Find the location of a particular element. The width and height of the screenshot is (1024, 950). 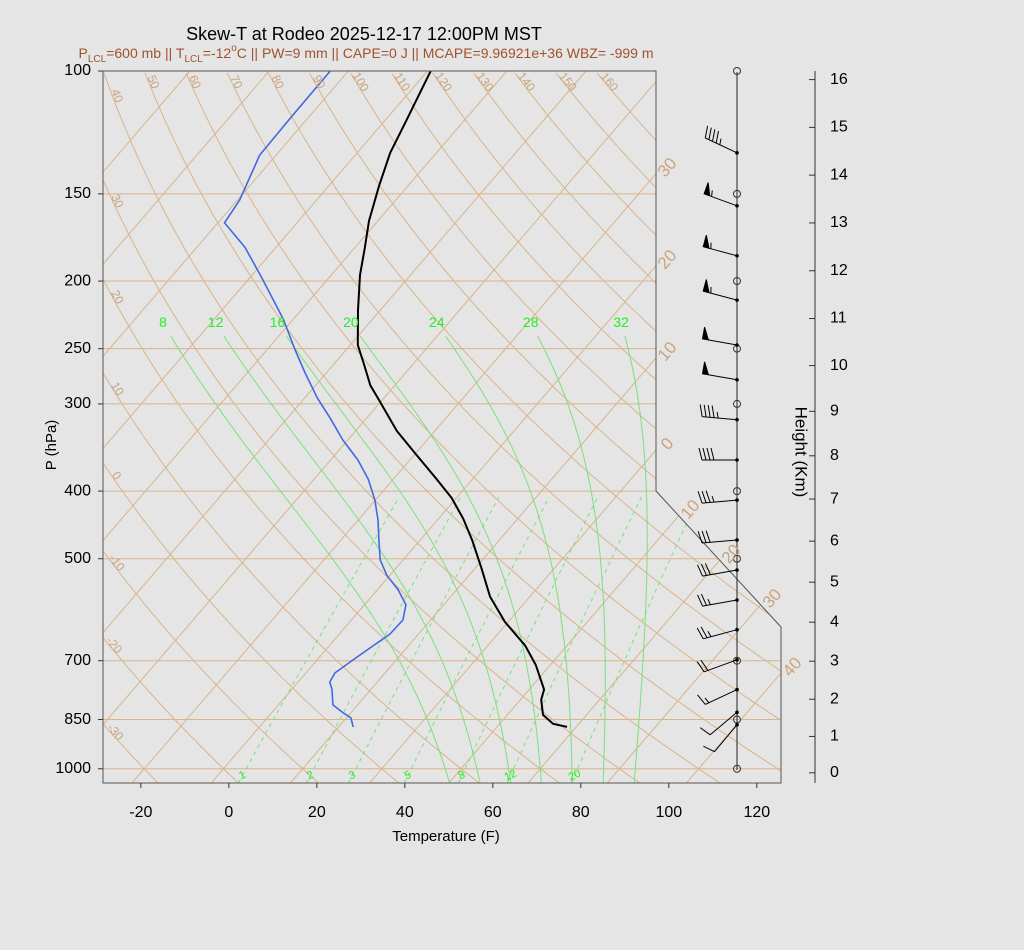

height-tick-label: 3 is located at coordinates (834, 660).